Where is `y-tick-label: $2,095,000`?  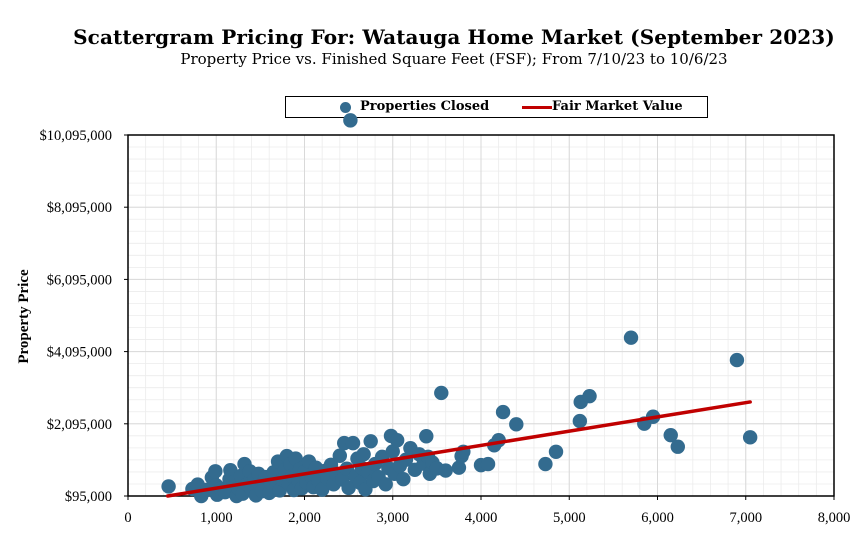
y-tick-label: $2,095,000 is located at coordinates (79, 425).